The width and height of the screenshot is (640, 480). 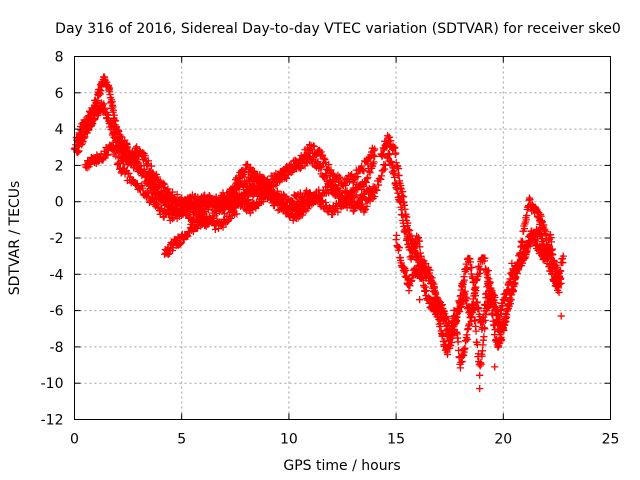 I want to click on y-tick-label: -4, so click(x=57, y=275).